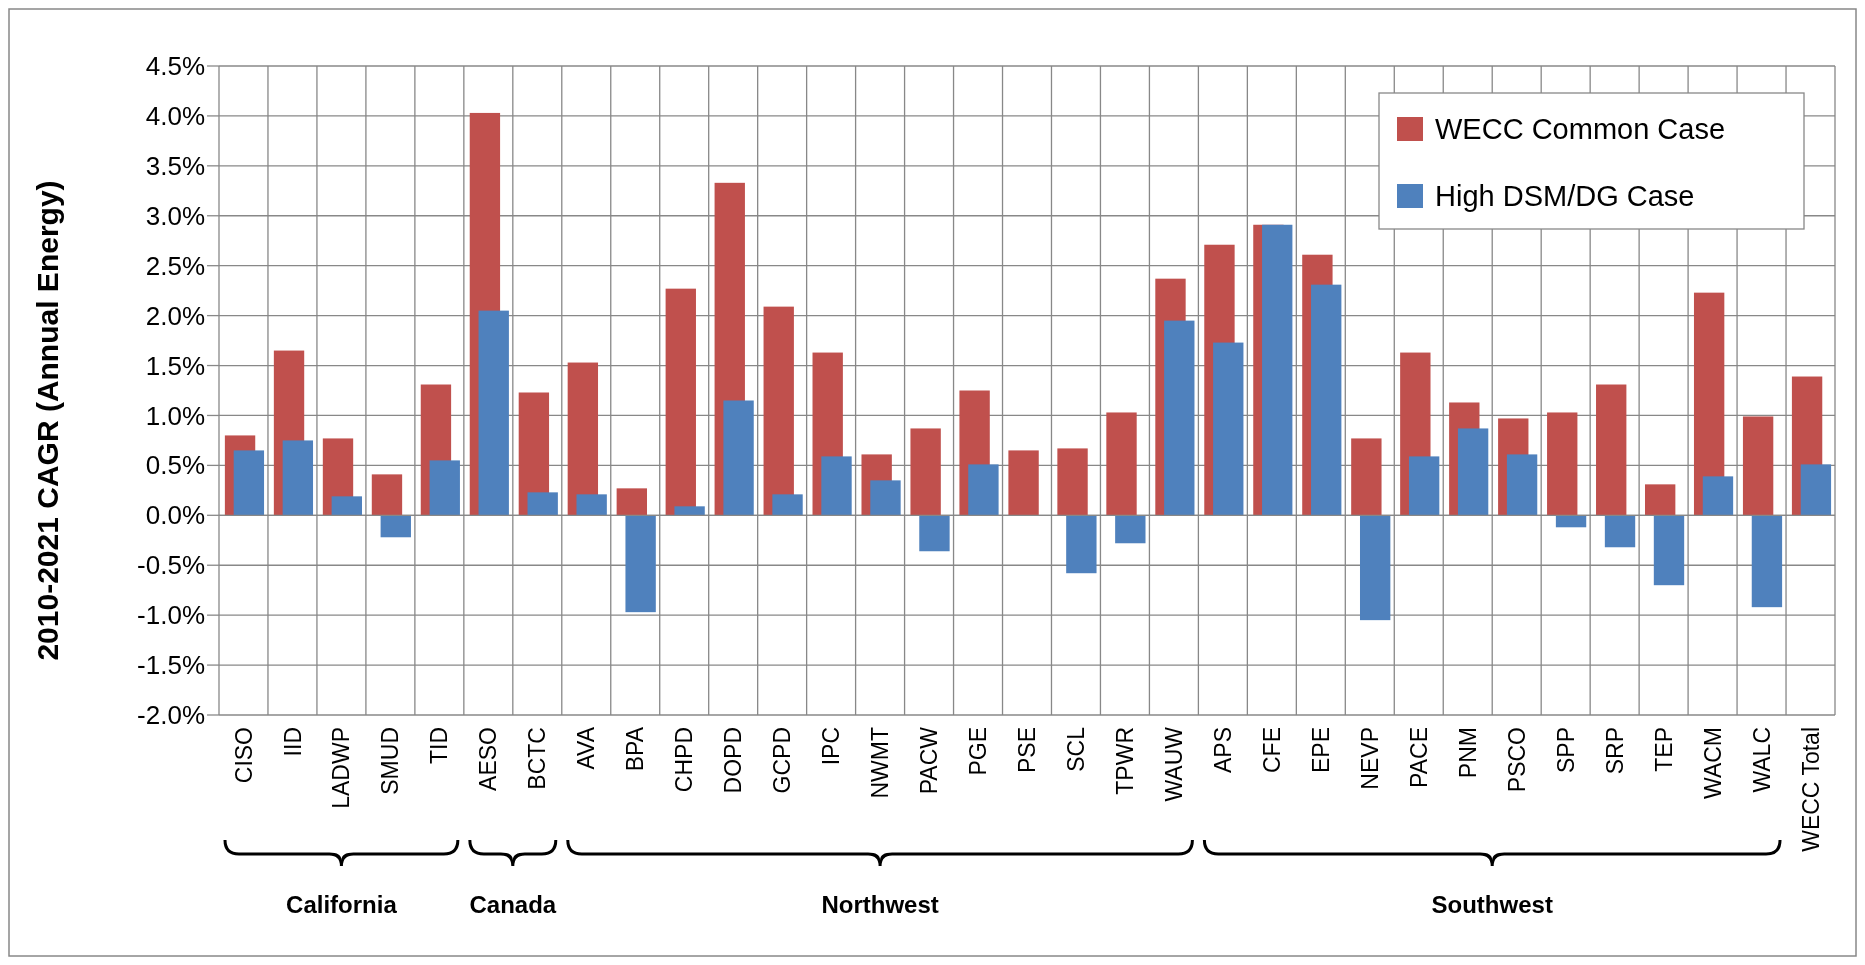 The image size is (1865, 965). What do you see at coordinates (1810, 789) in the screenshot?
I see `x-tick-label: WECC Total` at bounding box center [1810, 789].